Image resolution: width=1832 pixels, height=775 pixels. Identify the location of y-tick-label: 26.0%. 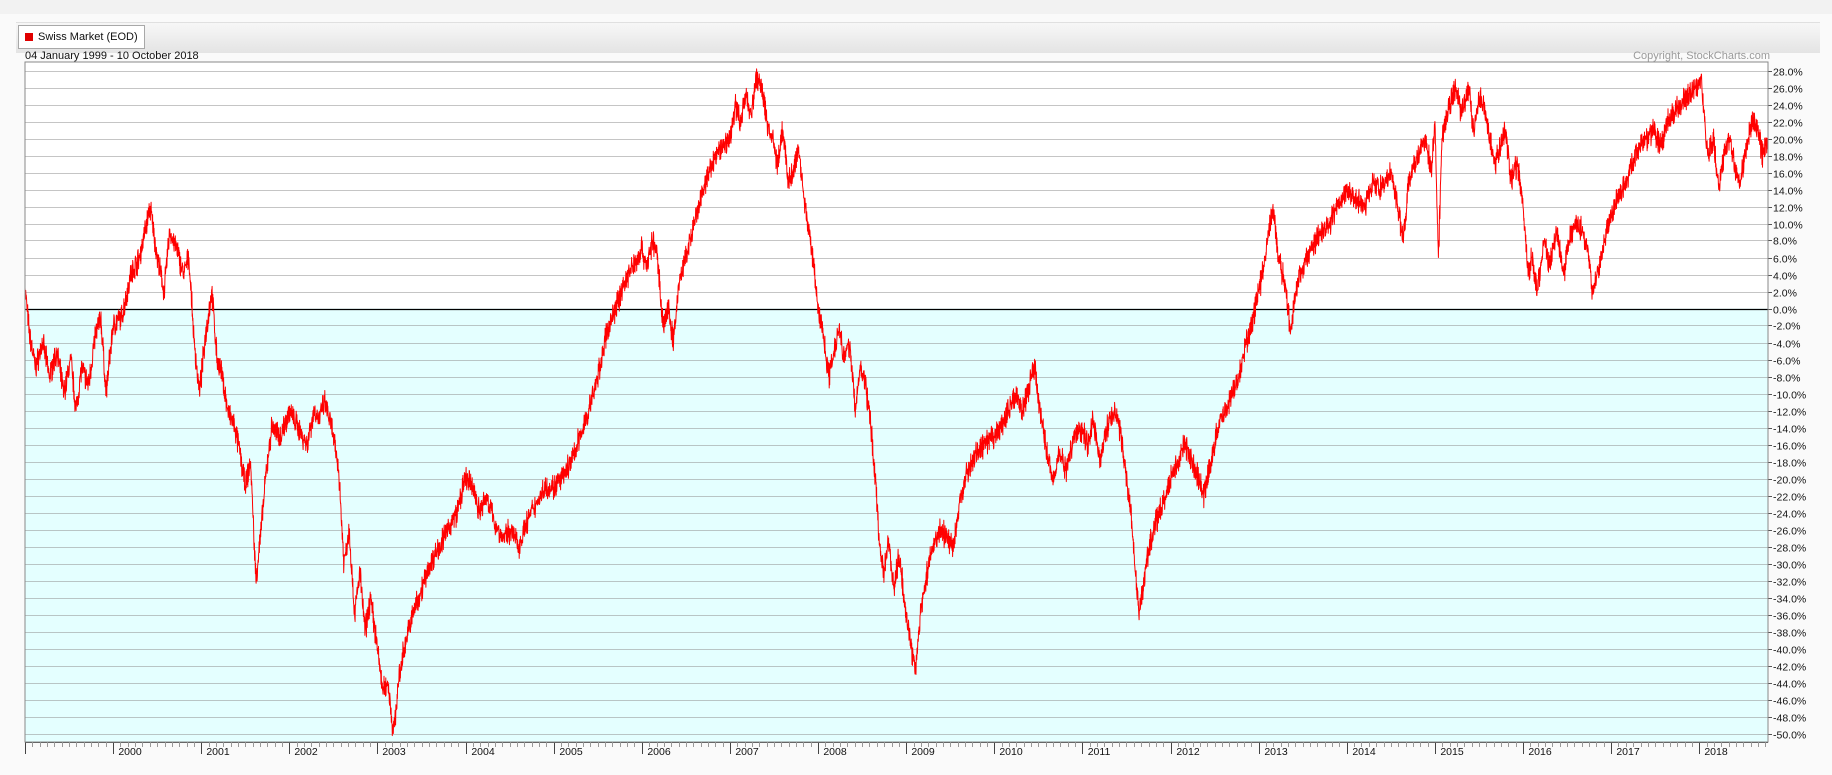
(1788, 90).